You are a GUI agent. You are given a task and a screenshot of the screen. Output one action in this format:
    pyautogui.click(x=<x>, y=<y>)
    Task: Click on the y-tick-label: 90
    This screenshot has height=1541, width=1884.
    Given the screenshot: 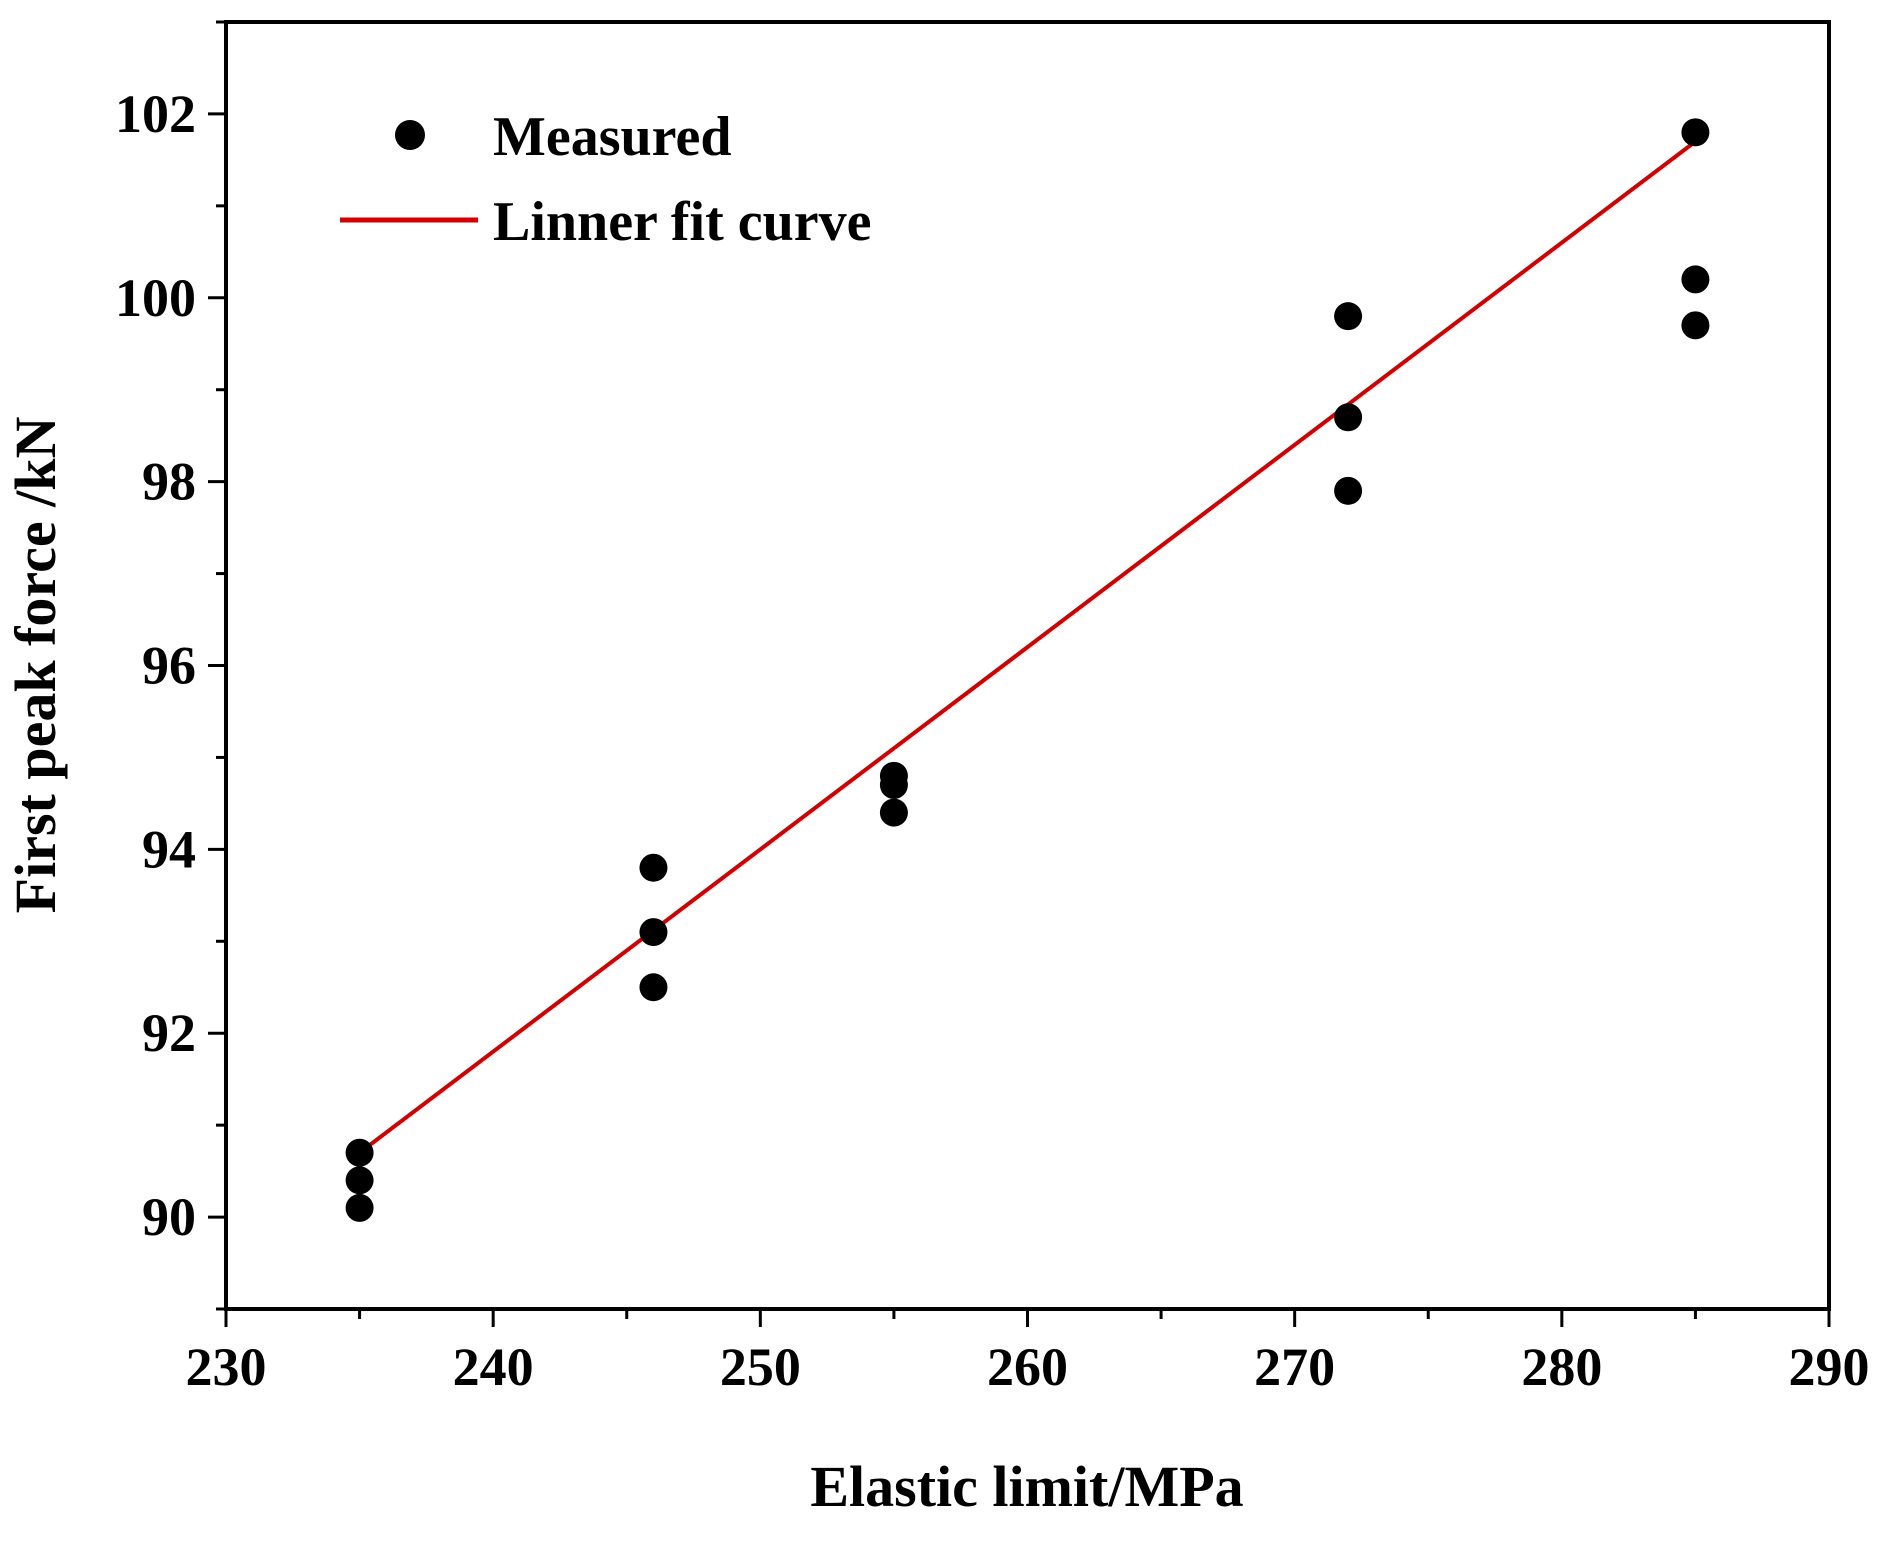 What is the action you would take?
    pyautogui.click(x=169, y=1217)
    